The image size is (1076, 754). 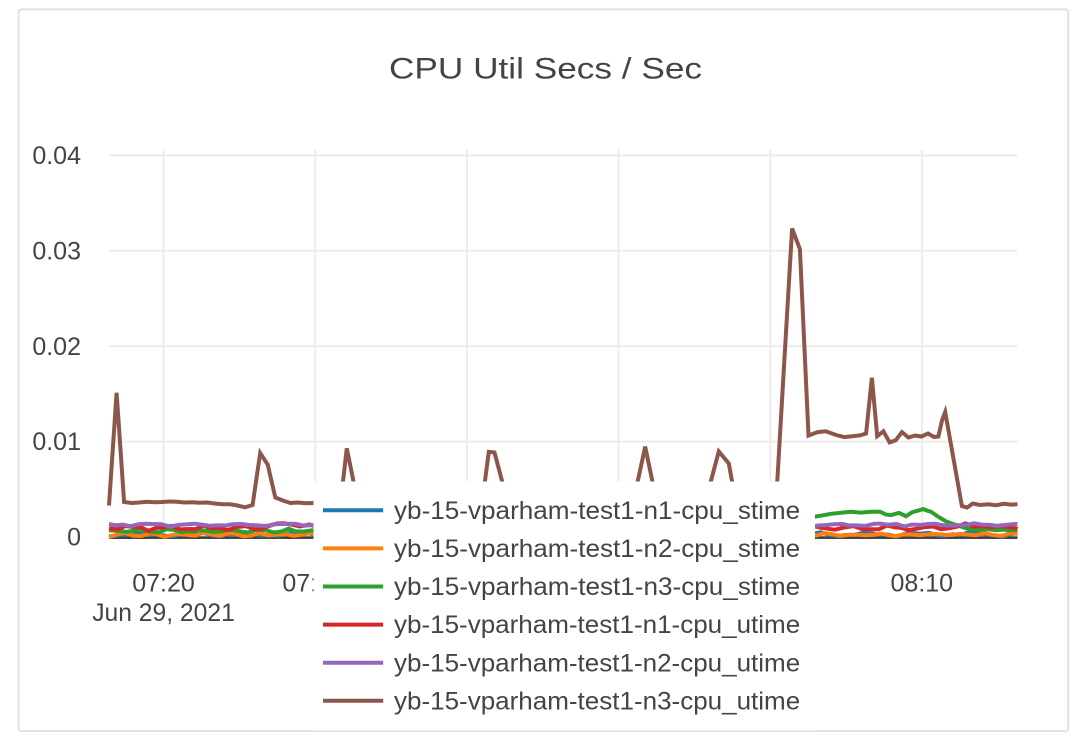 I want to click on svg-text:yb-15-vparham-test1-n1-cpu_sti: yb-15-vparham-test1-n1-cpu_stime, so click(x=597, y=511).